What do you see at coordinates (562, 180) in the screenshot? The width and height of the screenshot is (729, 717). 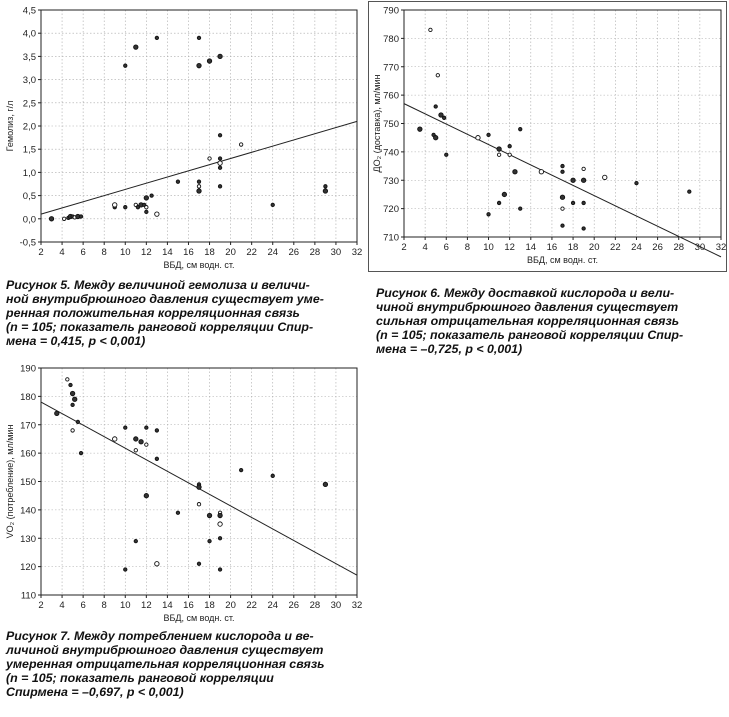 I see `trend-line` at bounding box center [562, 180].